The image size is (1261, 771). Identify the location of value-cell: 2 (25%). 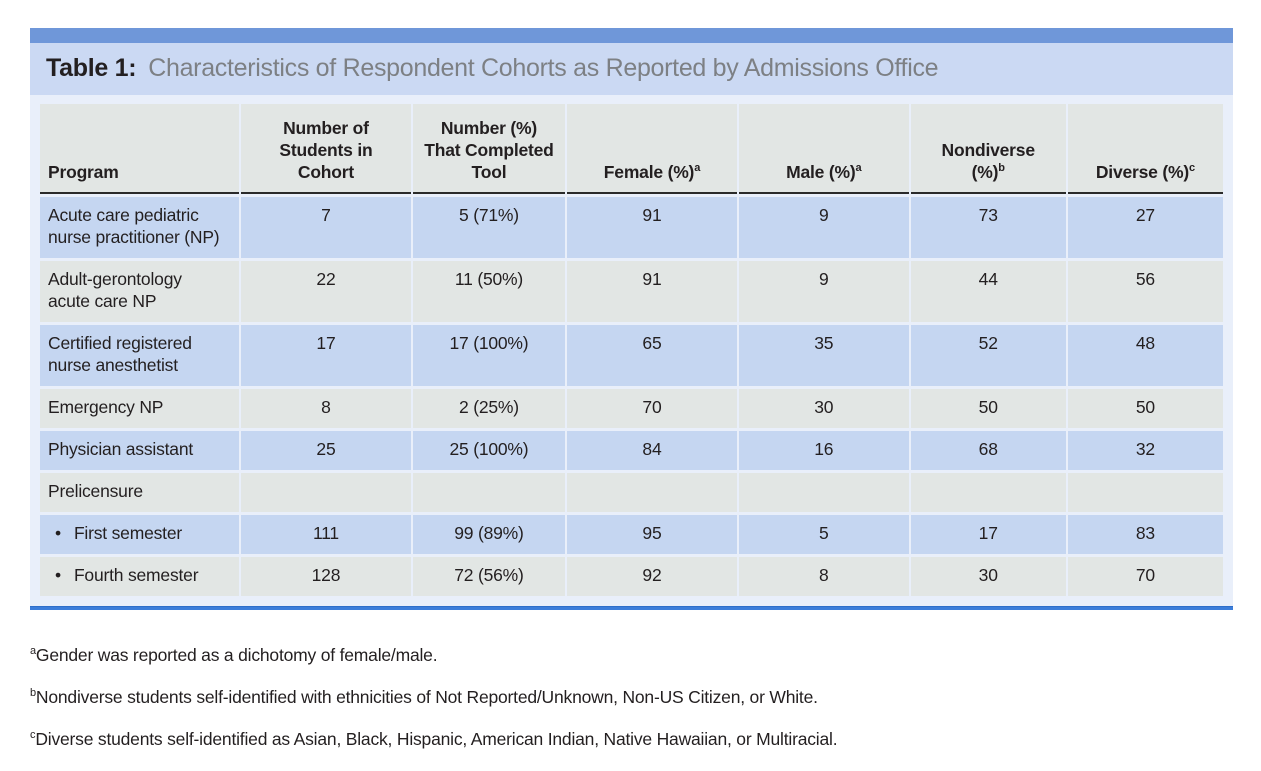
(489, 408).